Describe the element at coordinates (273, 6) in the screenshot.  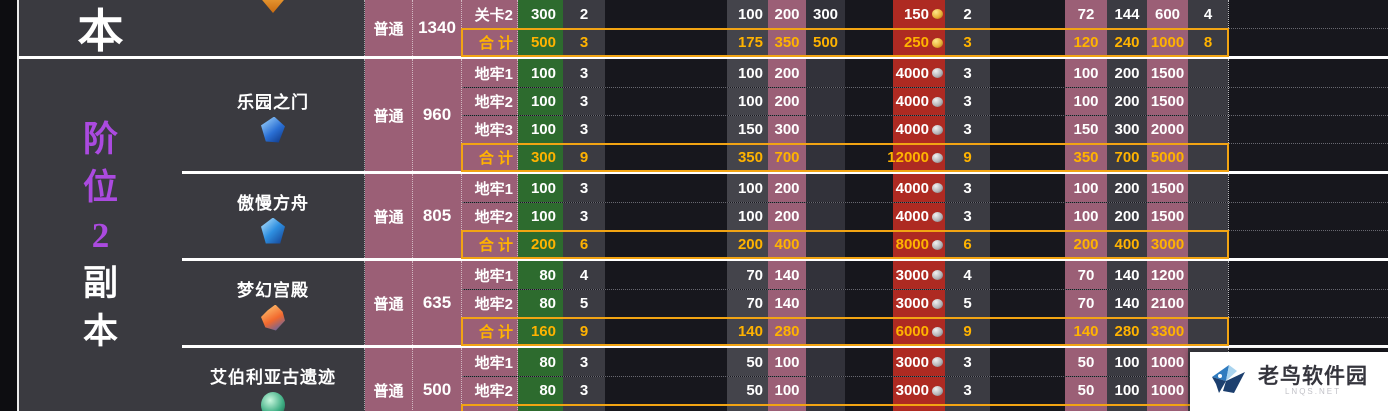
I see `gem-orange-icon` at that location.